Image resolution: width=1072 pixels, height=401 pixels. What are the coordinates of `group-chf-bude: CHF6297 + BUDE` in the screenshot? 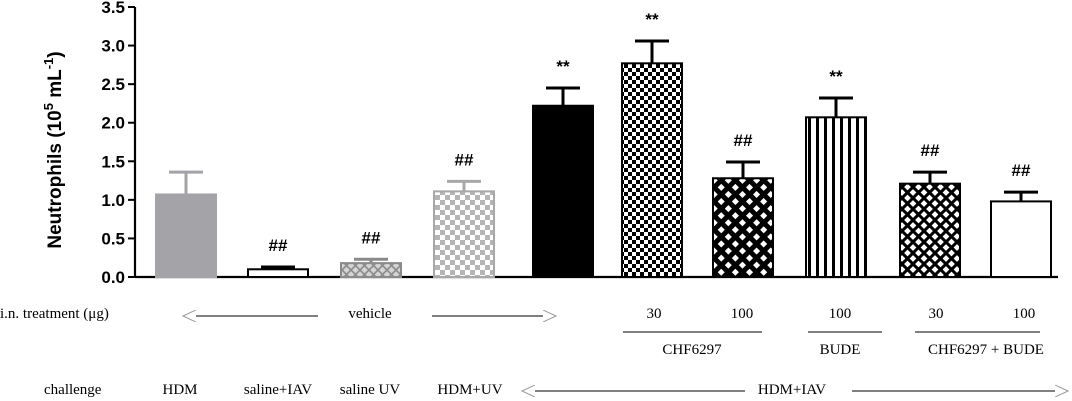 It's located at (986, 350).